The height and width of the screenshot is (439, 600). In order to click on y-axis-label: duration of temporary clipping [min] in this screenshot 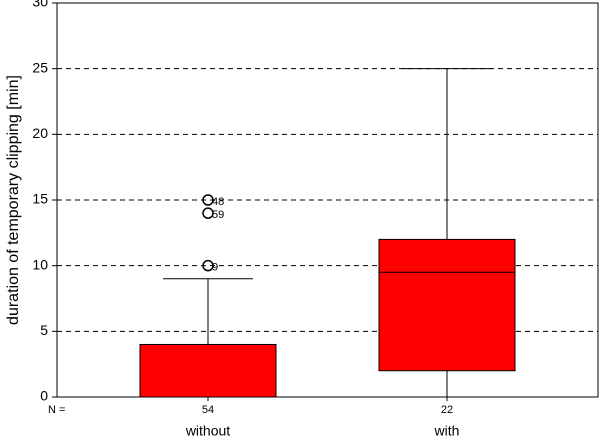, I will do `click(13, 200)`.